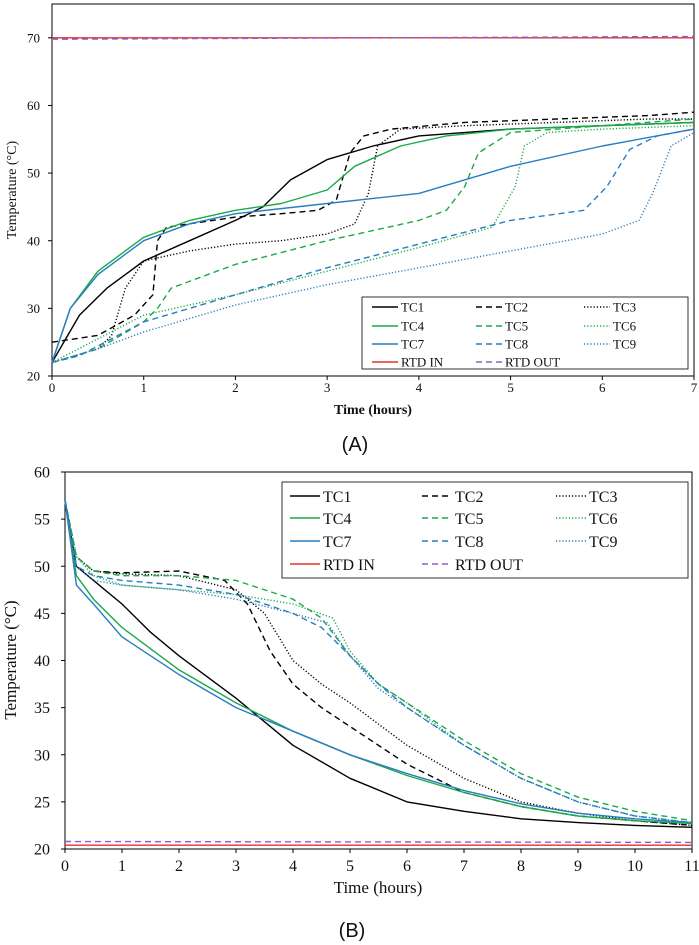 The width and height of the screenshot is (699, 945). What do you see at coordinates (33, 37) in the screenshot?
I see `y-tick-label: 70` at bounding box center [33, 37].